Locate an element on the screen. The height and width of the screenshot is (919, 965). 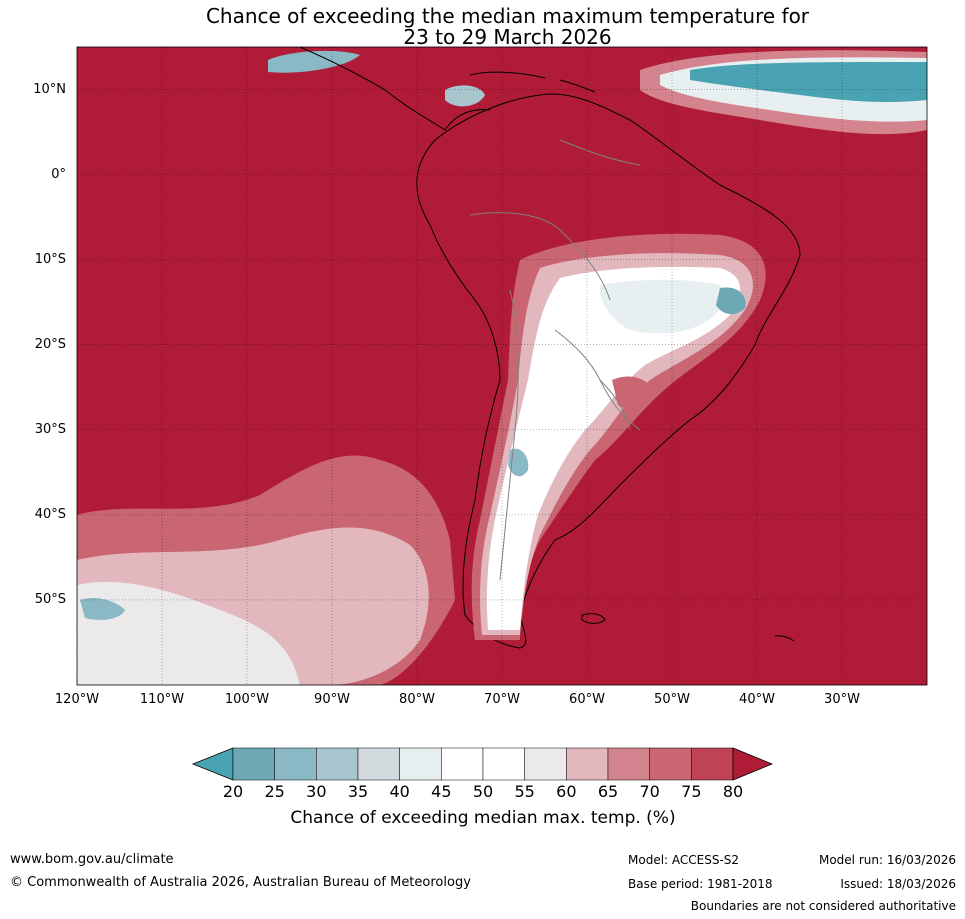
lon-label: 40°W is located at coordinates (757, 699).